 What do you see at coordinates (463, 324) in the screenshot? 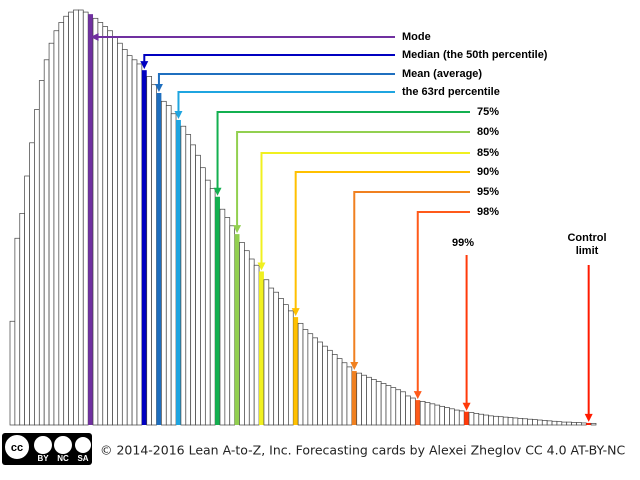
I see `marker: 99%` at bounding box center [463, 324].